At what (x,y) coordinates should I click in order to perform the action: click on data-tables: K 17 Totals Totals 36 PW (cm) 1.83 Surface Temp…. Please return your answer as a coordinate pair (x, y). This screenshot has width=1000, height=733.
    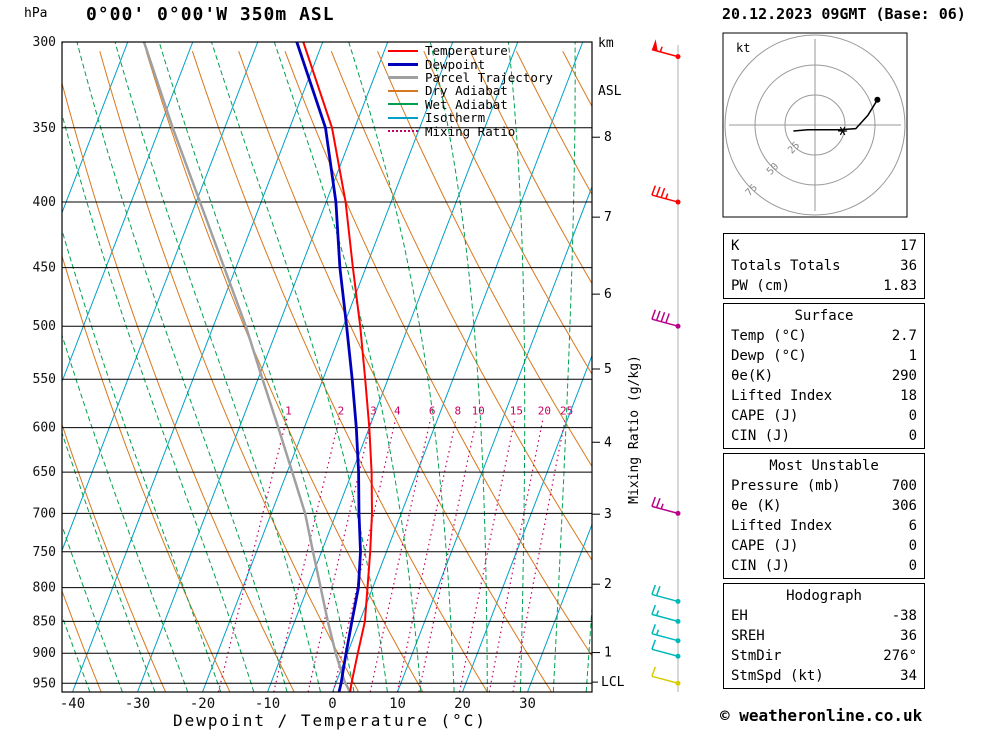
    Looking at the image, I should click on (824, 463).